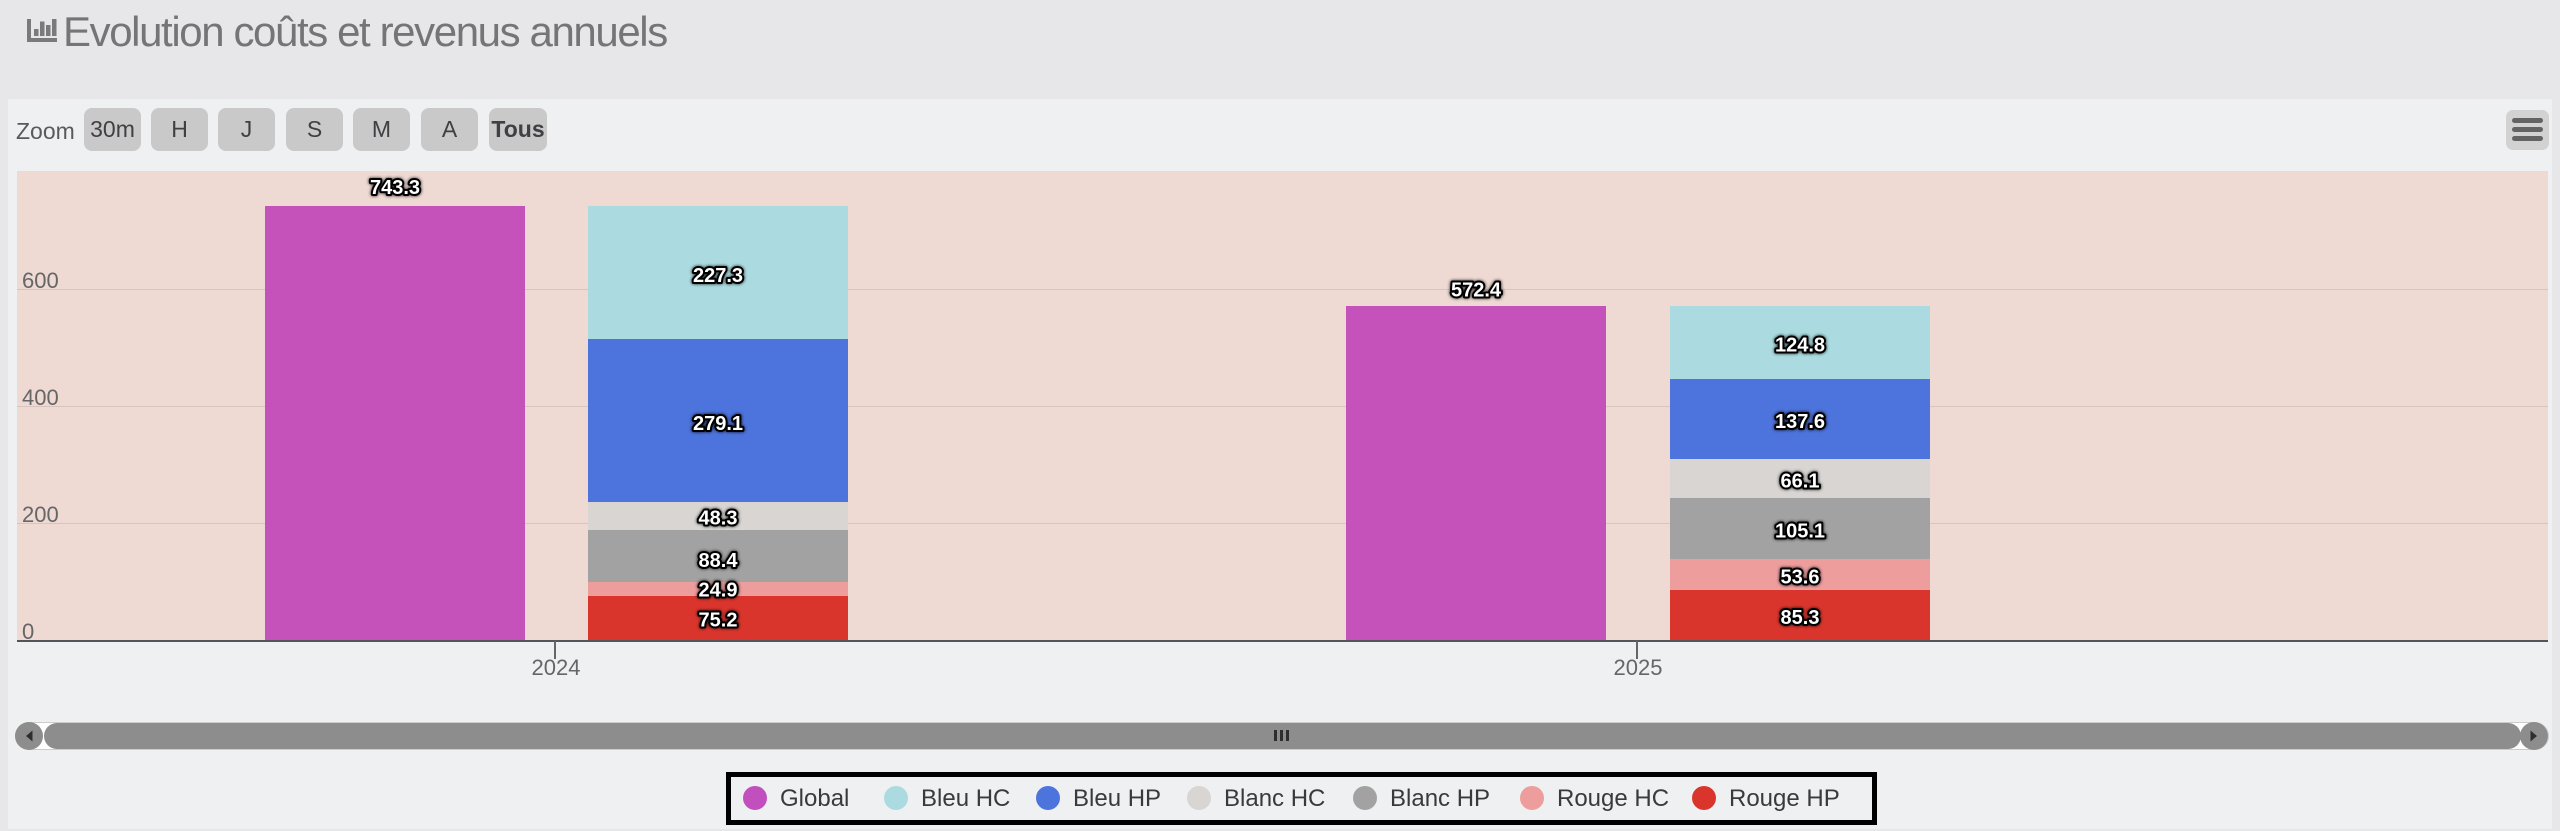  Describe the element at coordinates (1476, 291) in the screenshot. I see `svg-text: 572.4` at that location.